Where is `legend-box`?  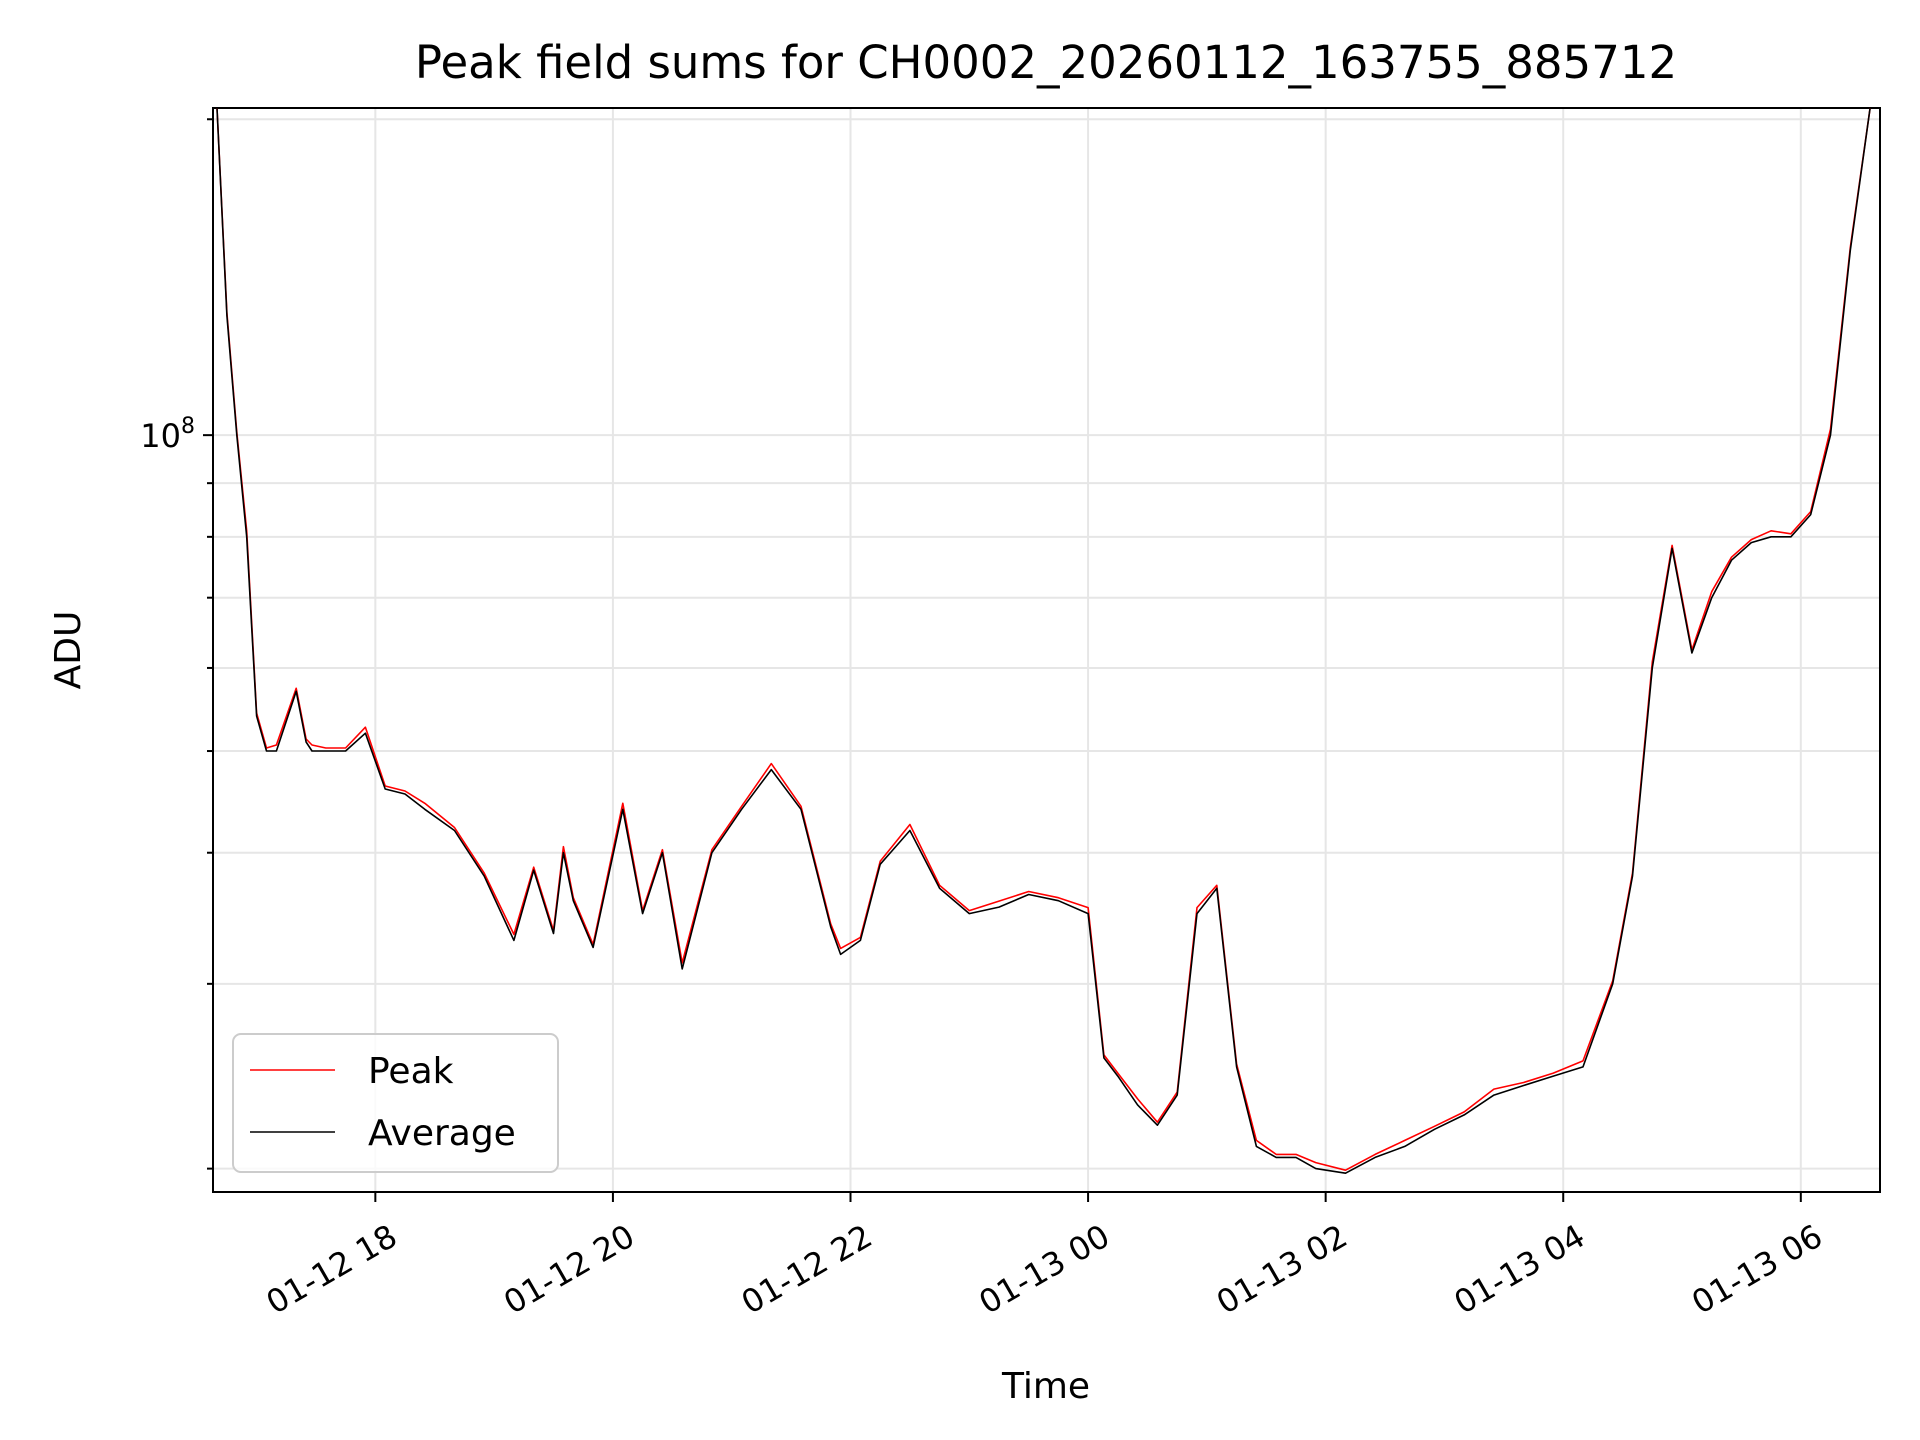 legend-box is located at coordinates (395, 1103).